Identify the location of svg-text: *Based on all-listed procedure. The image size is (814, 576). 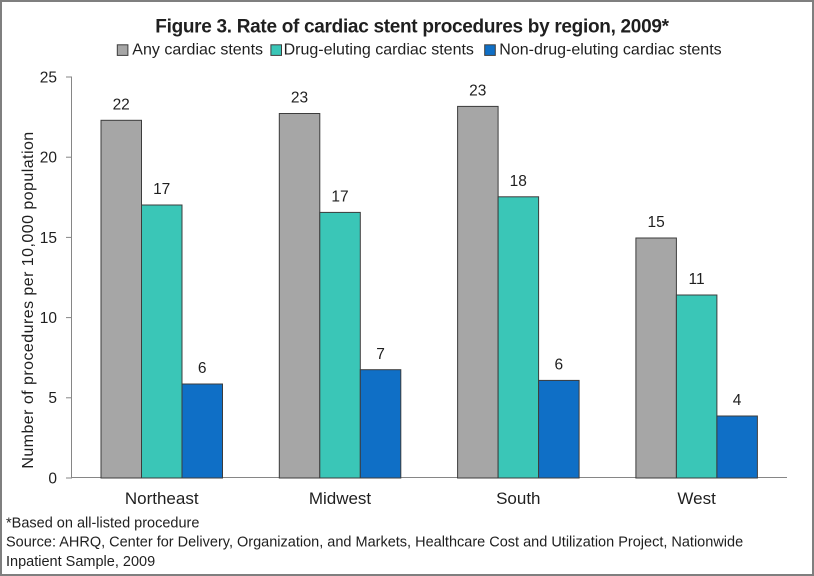
(102, 524).